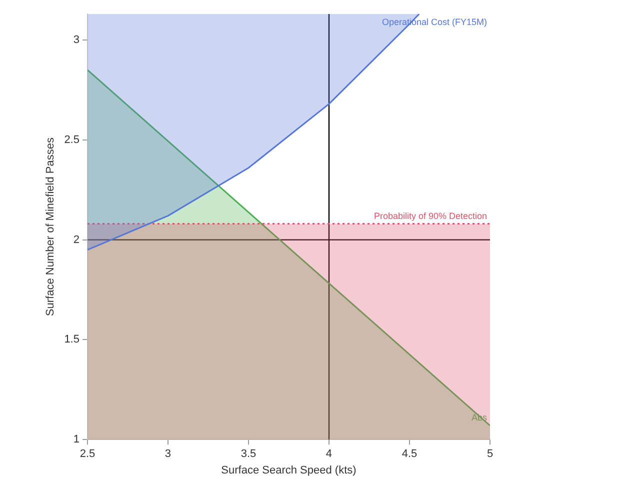 This screenshot has width=640, height=481. What do you see at coordinates (248, 454) in the screenshot?
I see `x-tick-label: 3.5` at bounding box center [248, 454].